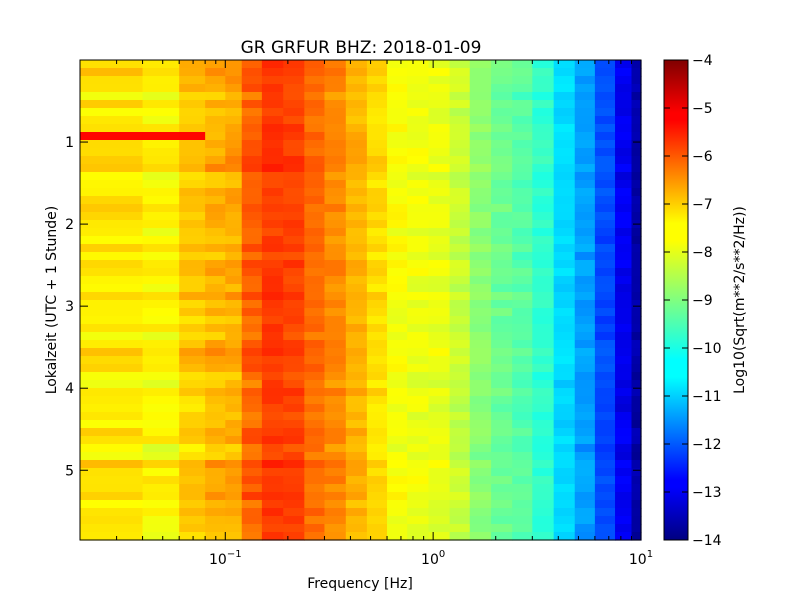 The width and height of the screenshot is (800, 600). Describe the element at coordinates (641, 558) in the screenshot. I see `x-tick-label: 101` at that location.